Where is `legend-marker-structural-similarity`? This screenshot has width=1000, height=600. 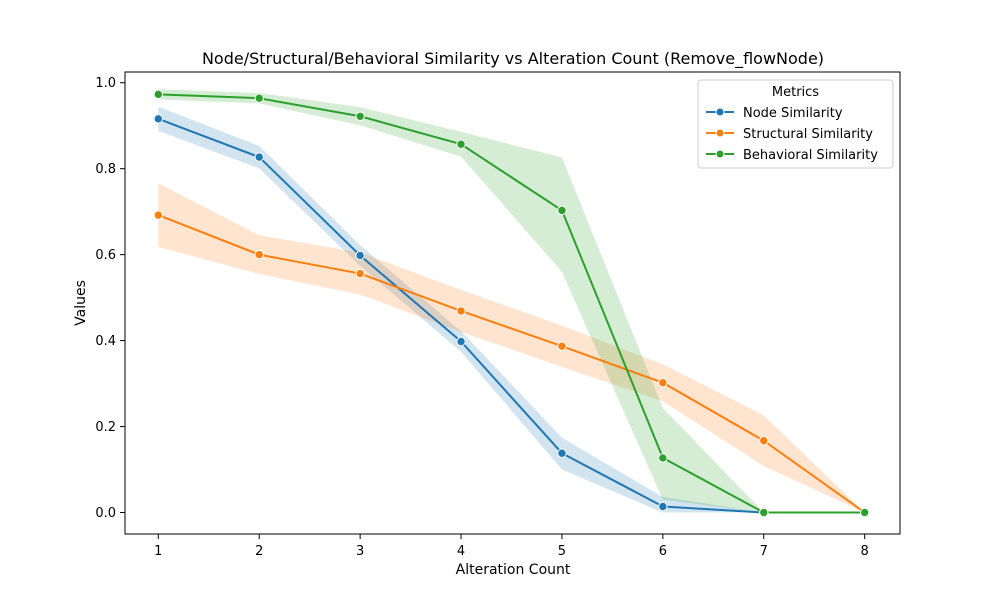
legend-marker-structural-similarity is located at coordinates (720, 133).